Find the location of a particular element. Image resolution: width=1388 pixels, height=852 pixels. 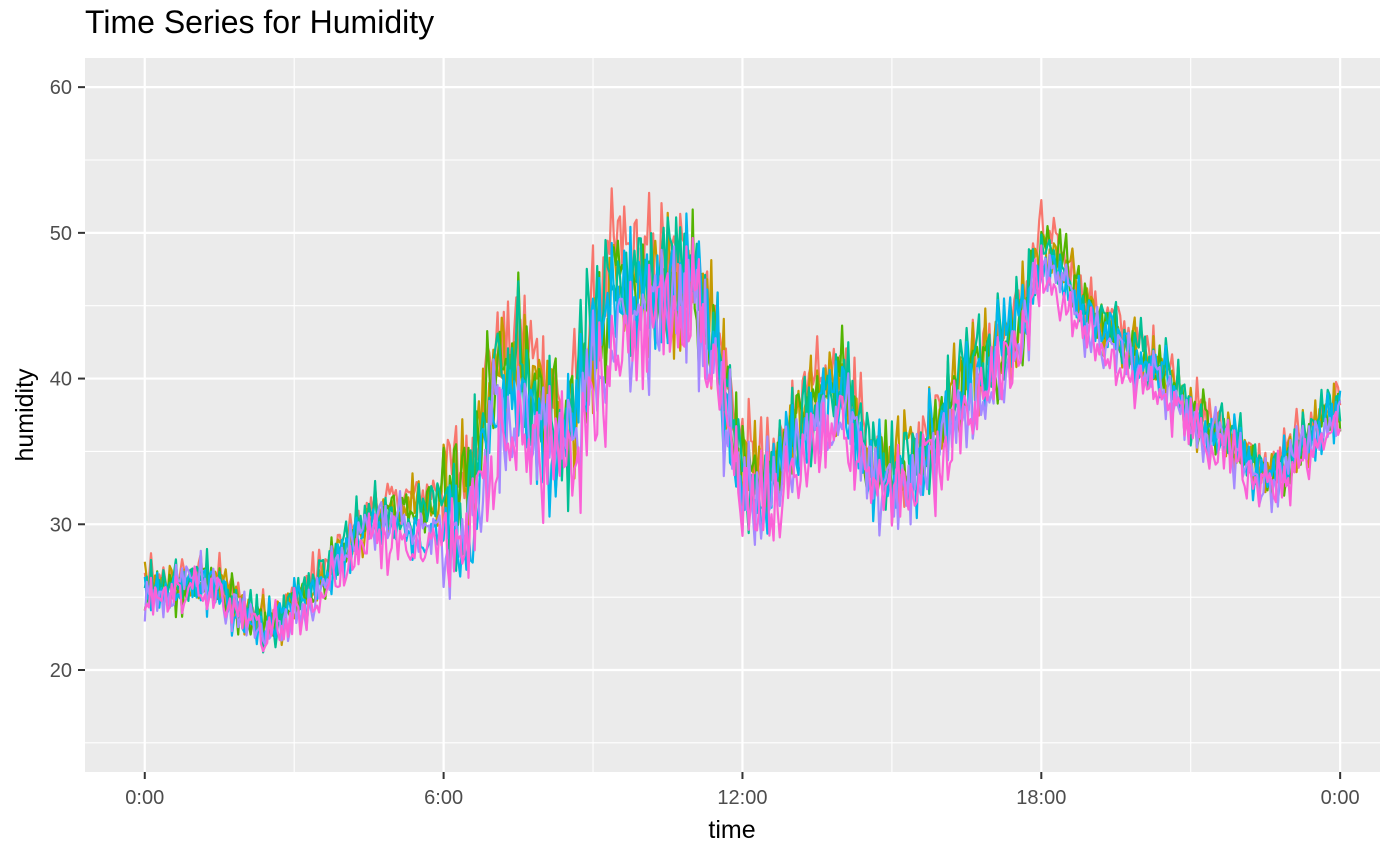

x-axis-title: time is located at coordinates (731, 830).